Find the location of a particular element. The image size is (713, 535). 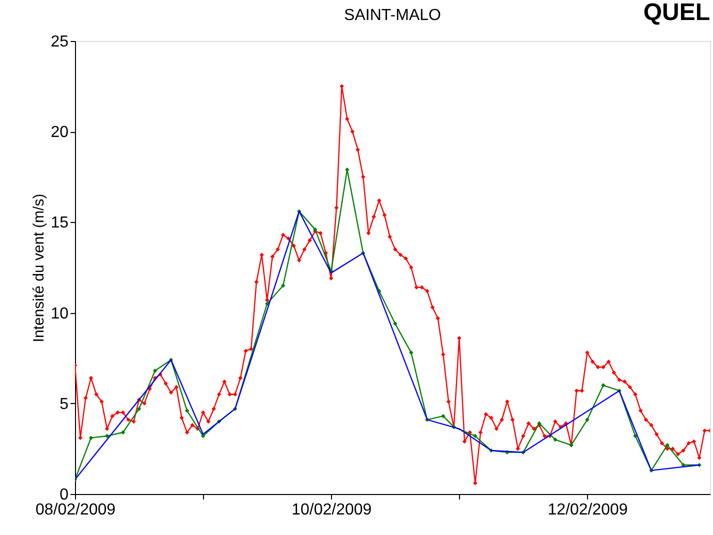

chart-title: SAINT-MALO is located at coordinates (392, 15).